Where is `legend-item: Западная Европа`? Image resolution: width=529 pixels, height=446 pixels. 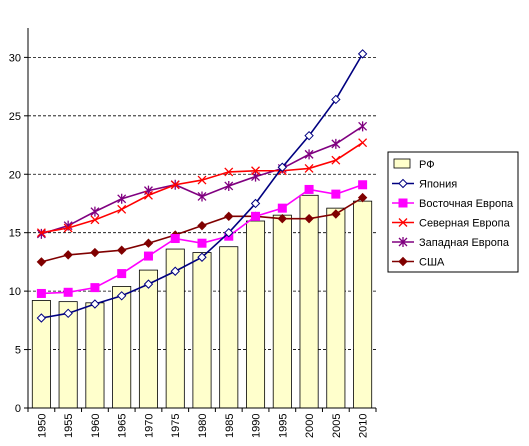
legend-item: Западная Европа is located at coordinates (451, 243).